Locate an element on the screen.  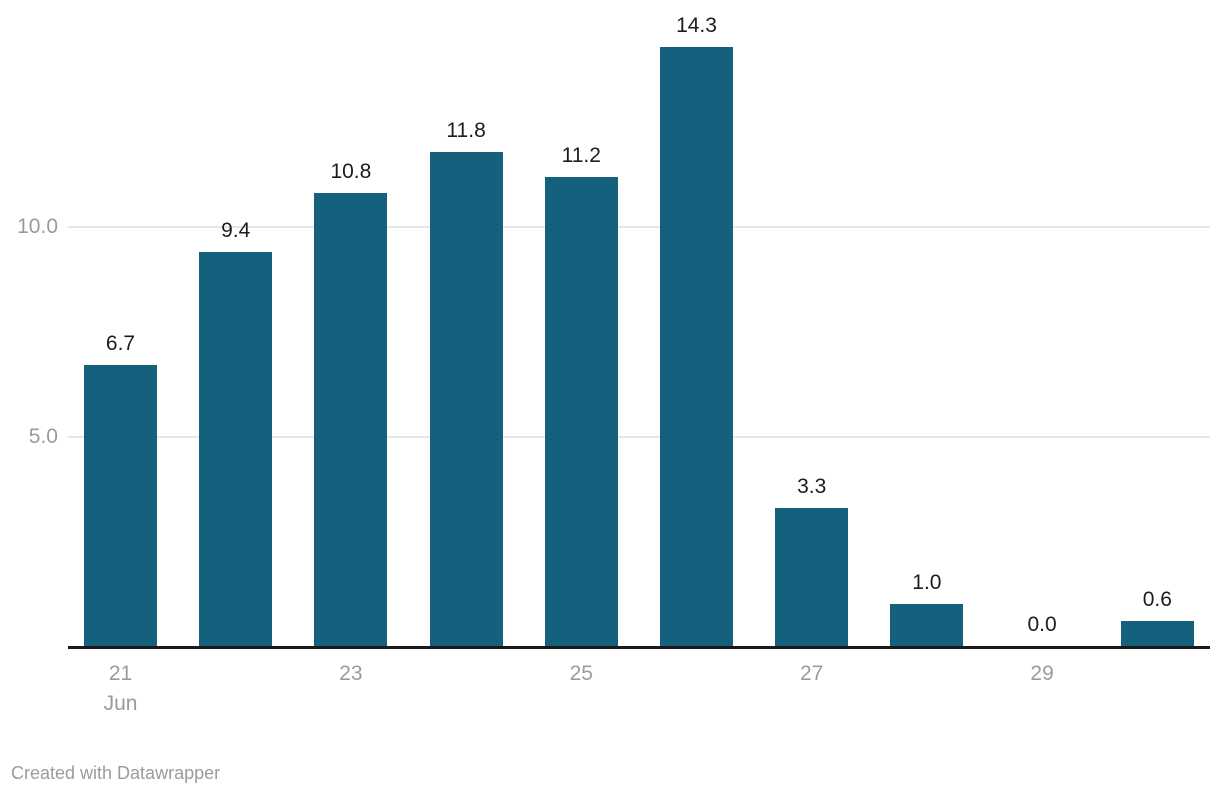
x-axis-tick-label: 27 is located at coordinates (811, 674).